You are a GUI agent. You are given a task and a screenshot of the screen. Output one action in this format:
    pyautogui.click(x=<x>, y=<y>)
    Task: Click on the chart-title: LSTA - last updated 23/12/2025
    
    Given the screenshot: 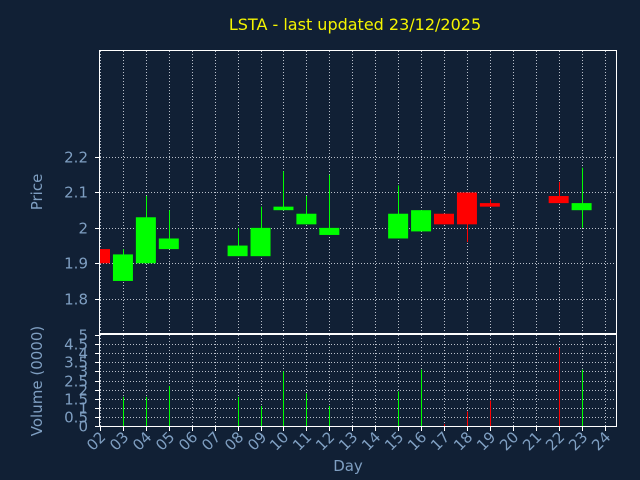 What is the action you would take?
    pyautogui.click(x=355, y=24)
    